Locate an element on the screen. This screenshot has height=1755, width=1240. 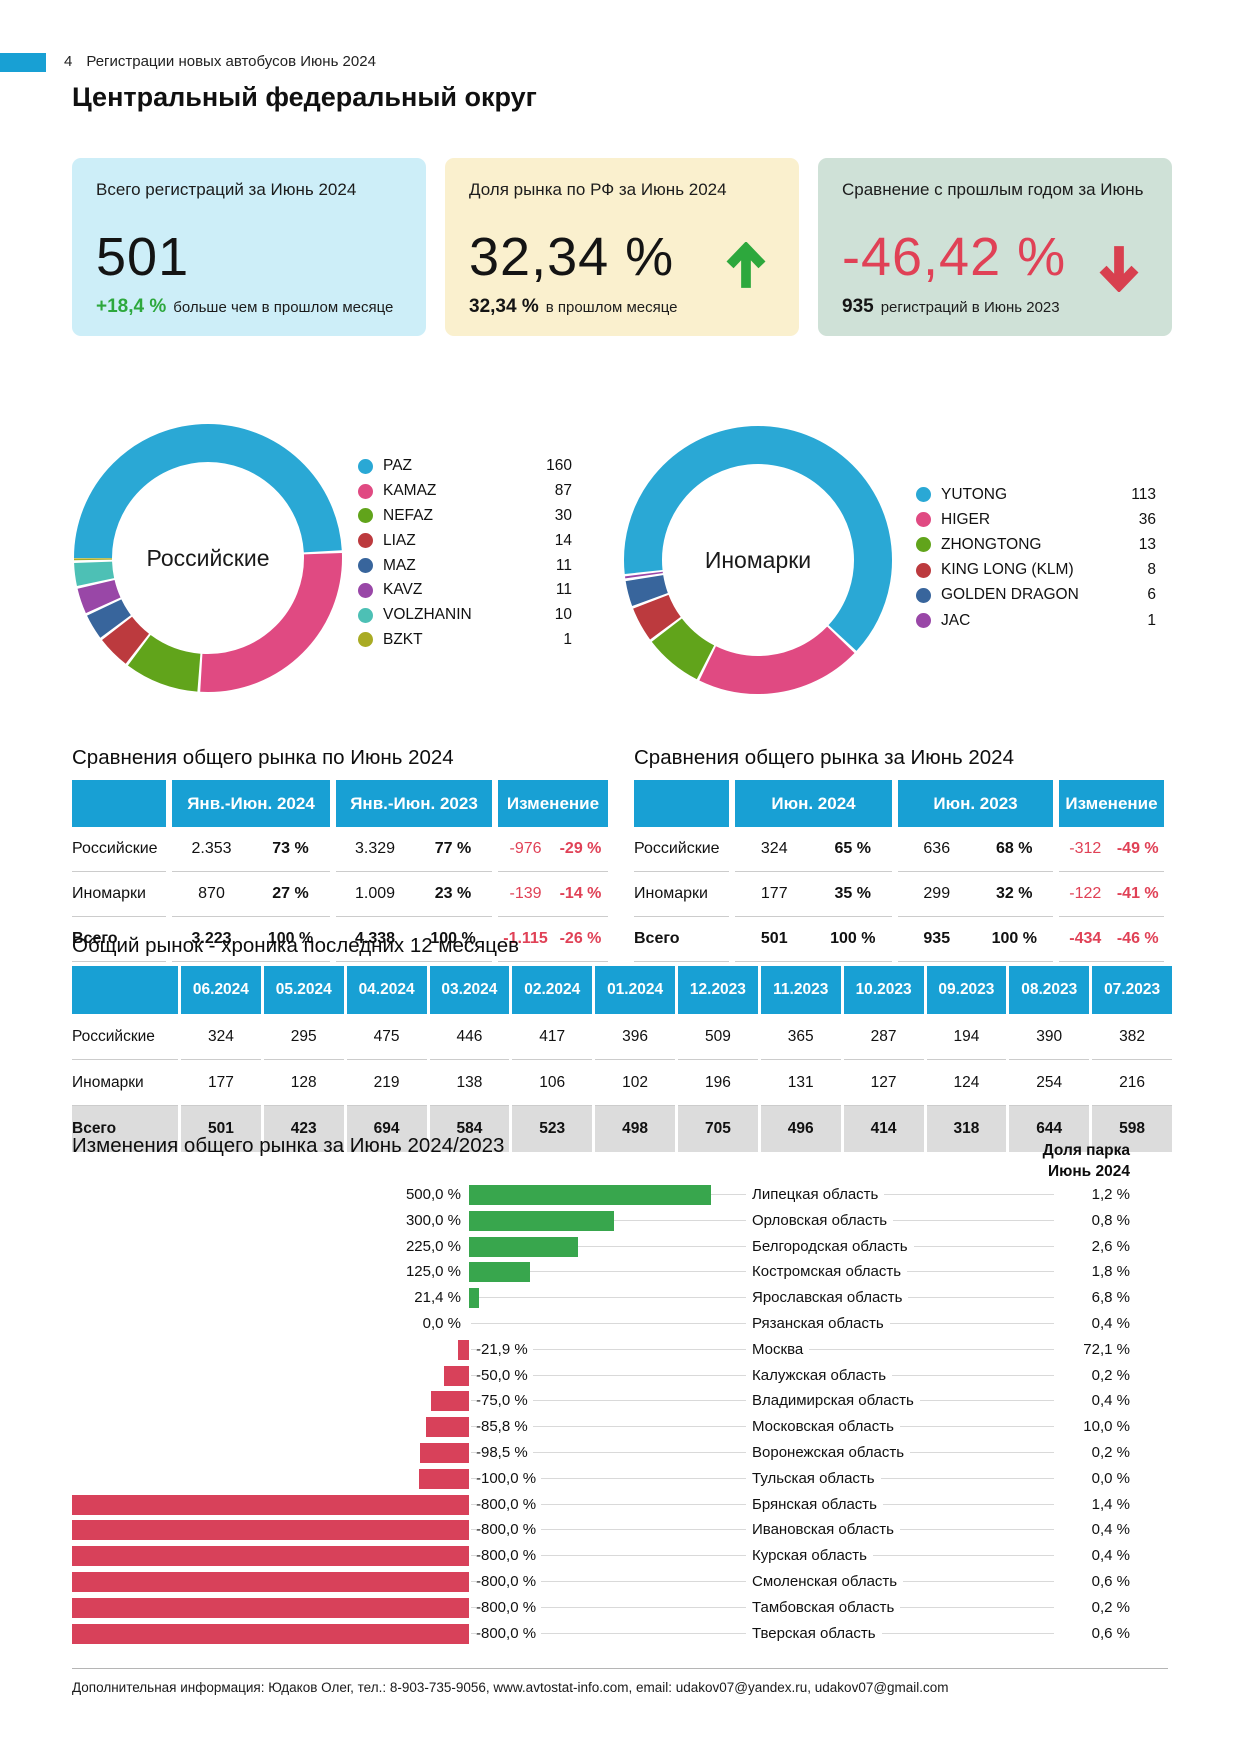
table-cell-group: 870 27 % is located at coordinates (251, 894).